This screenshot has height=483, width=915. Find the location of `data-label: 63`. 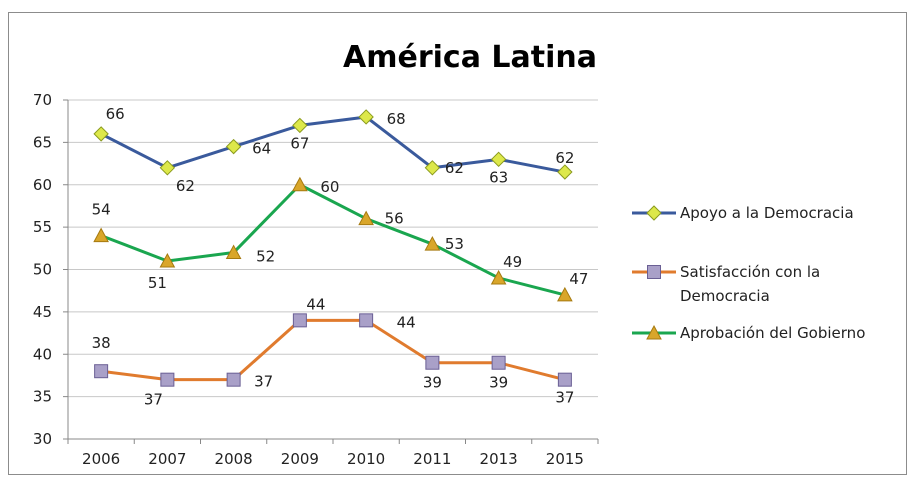

data-label: 63 is located at coordinates (498, 177).